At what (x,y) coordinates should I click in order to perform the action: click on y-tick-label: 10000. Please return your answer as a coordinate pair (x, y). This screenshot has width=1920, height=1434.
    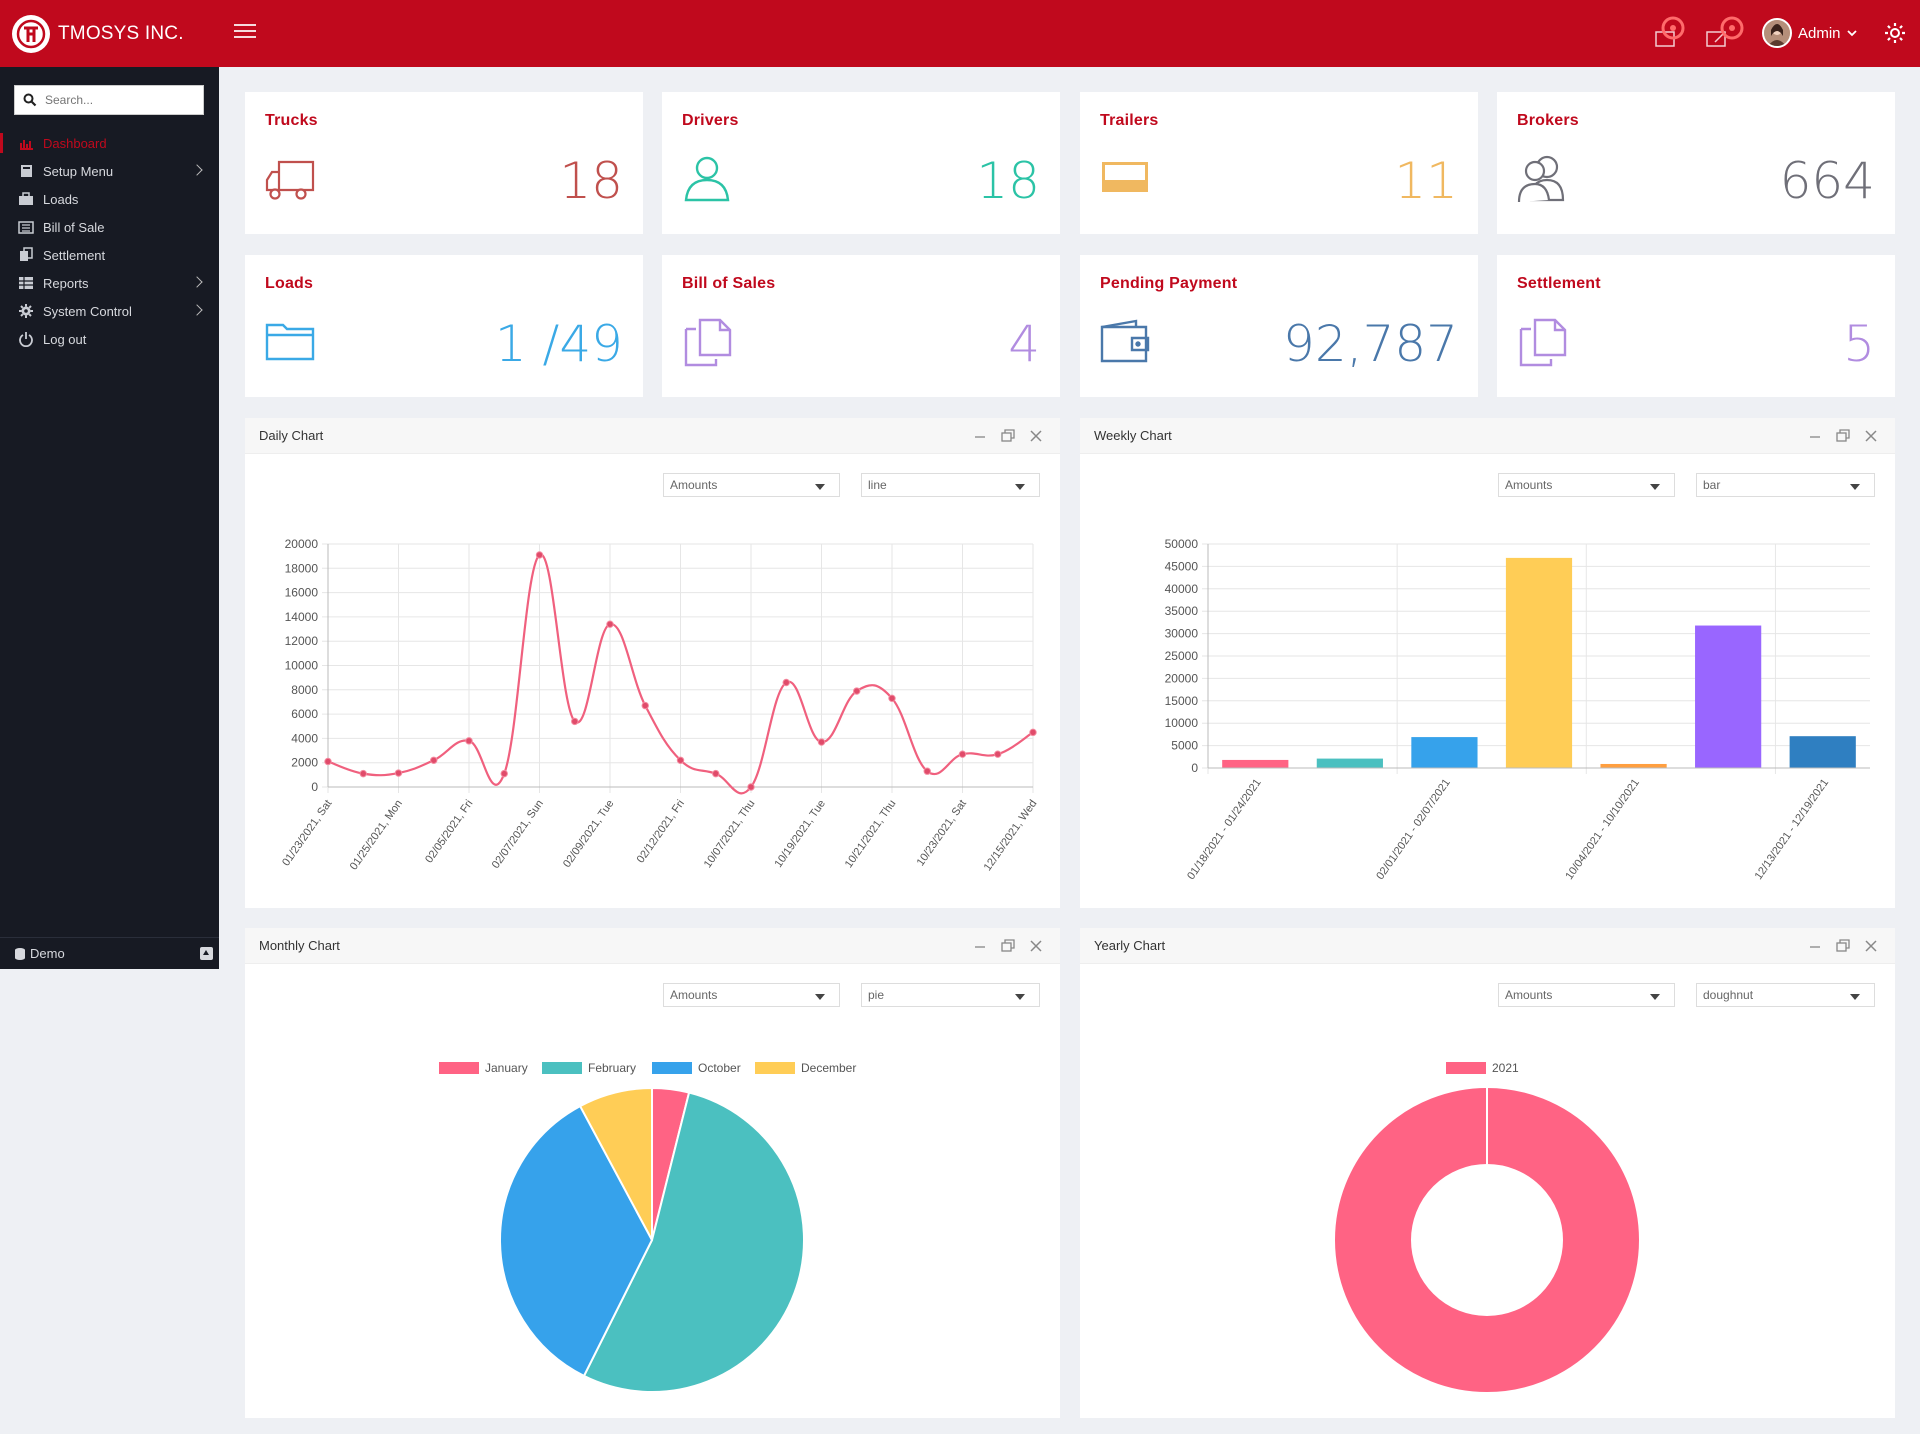
    Looking at the image, I should click on (1182, 723).